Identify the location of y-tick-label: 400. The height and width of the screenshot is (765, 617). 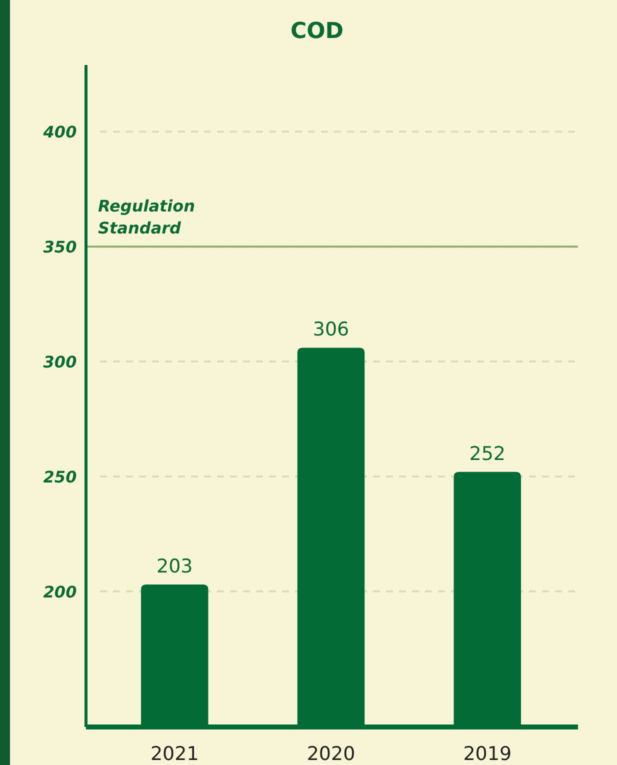
(59, 132).